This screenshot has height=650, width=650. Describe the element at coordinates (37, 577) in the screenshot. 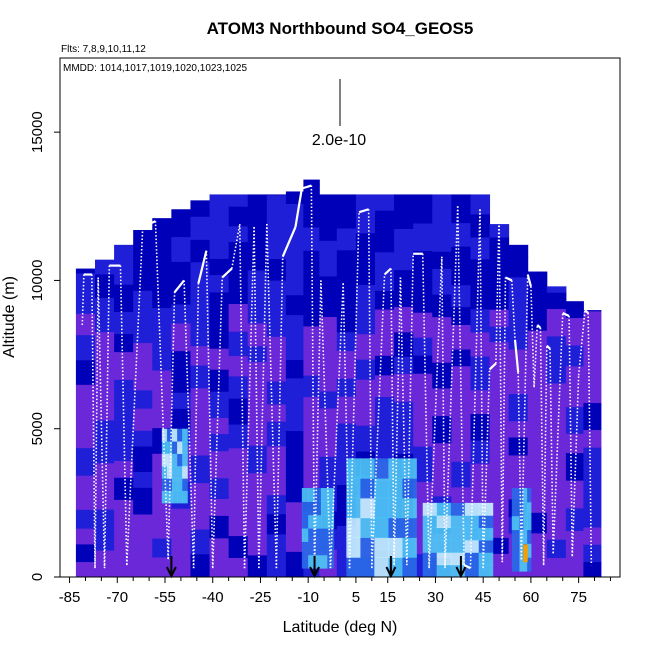

I see `y-tick-label: 0` at that location.